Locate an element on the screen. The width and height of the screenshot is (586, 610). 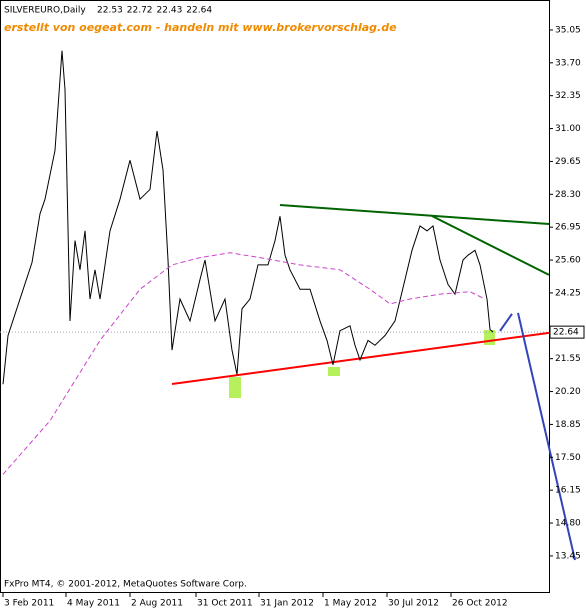
ohlc-low: 22.43 is located at coordinates (170, 11).